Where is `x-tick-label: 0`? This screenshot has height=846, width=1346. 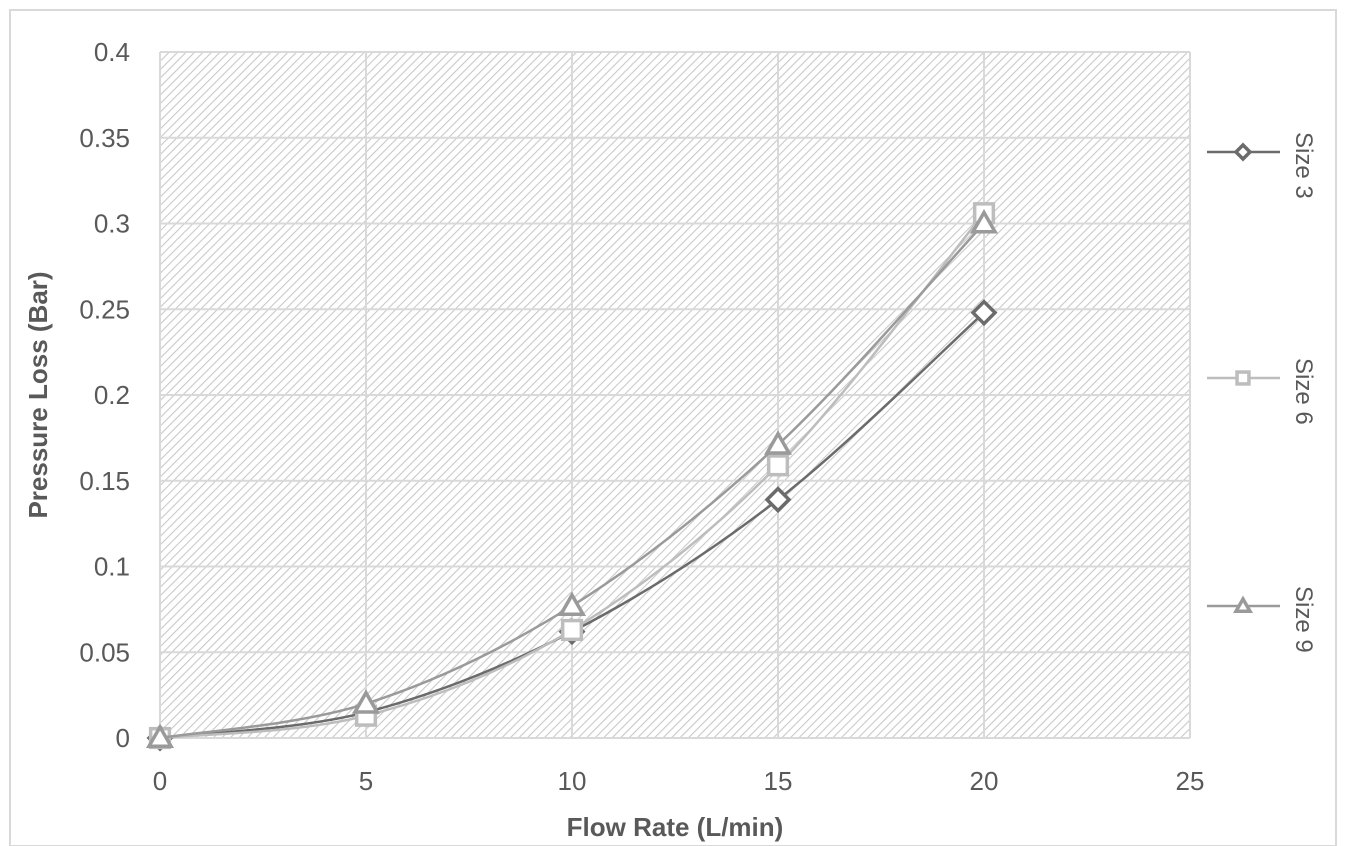 x-tick-label: 0 is located at coordinates (160, 781).